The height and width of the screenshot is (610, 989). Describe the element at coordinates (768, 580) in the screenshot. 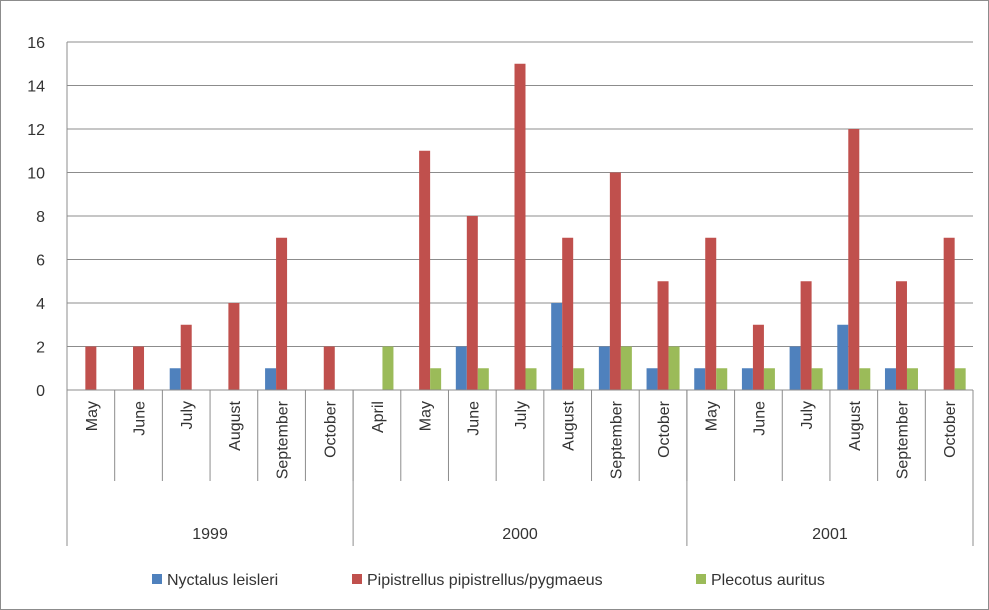

I see `legend-label: Plecotus auritus` at that location.